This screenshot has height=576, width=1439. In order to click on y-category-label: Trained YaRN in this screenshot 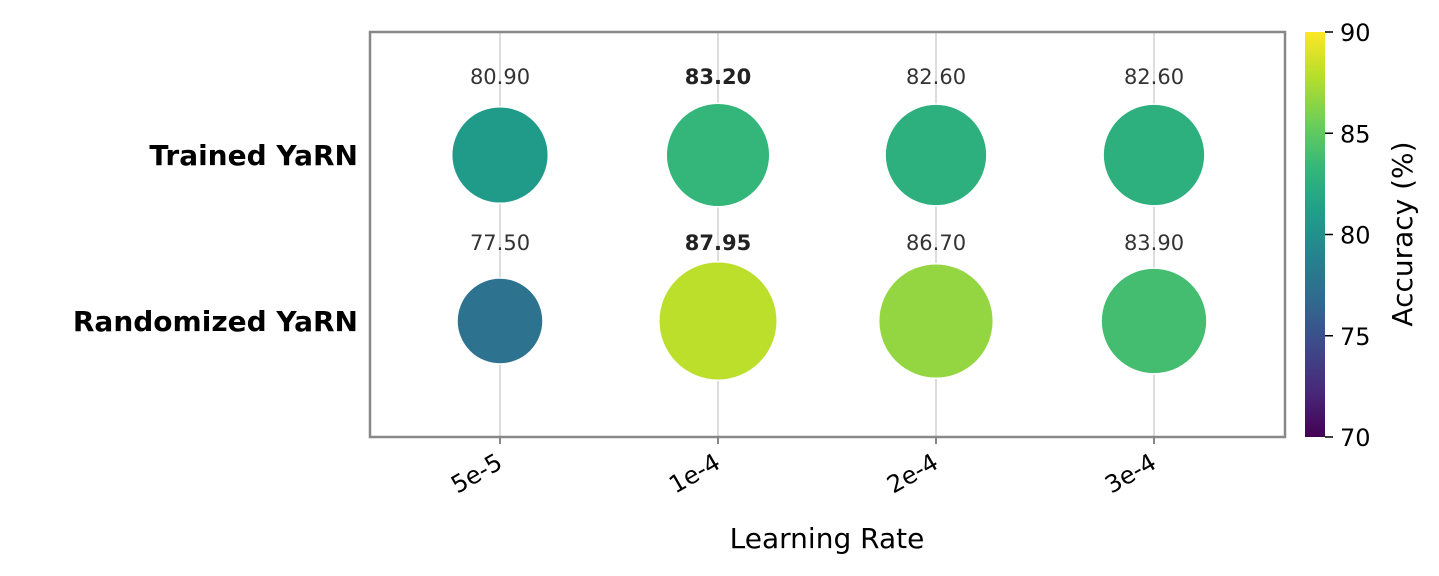, I will do `click(253, 155)`.